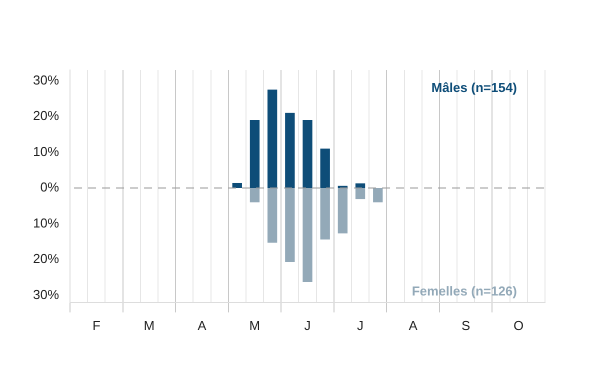  Describe the element at coordinates (474, 88) in the screenshot. I see `text: Mâles (n=154)` at that location.